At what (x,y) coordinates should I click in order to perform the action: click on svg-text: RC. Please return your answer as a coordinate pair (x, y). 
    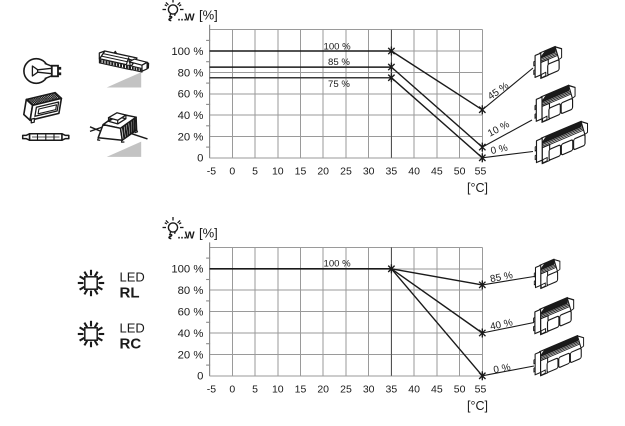
    Looking at the image, I should click on (131, 344).